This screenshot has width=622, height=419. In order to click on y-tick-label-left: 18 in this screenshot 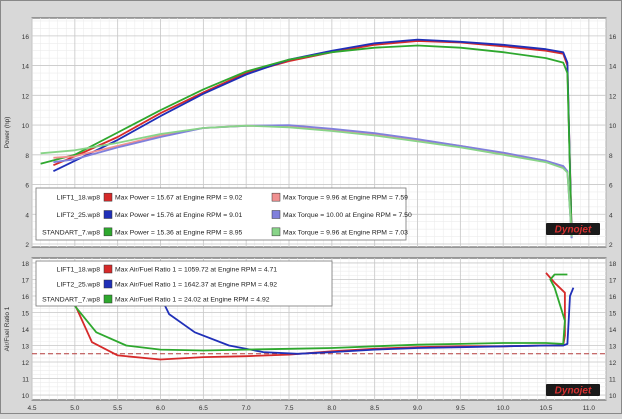, I will do `click(26, 264)`.